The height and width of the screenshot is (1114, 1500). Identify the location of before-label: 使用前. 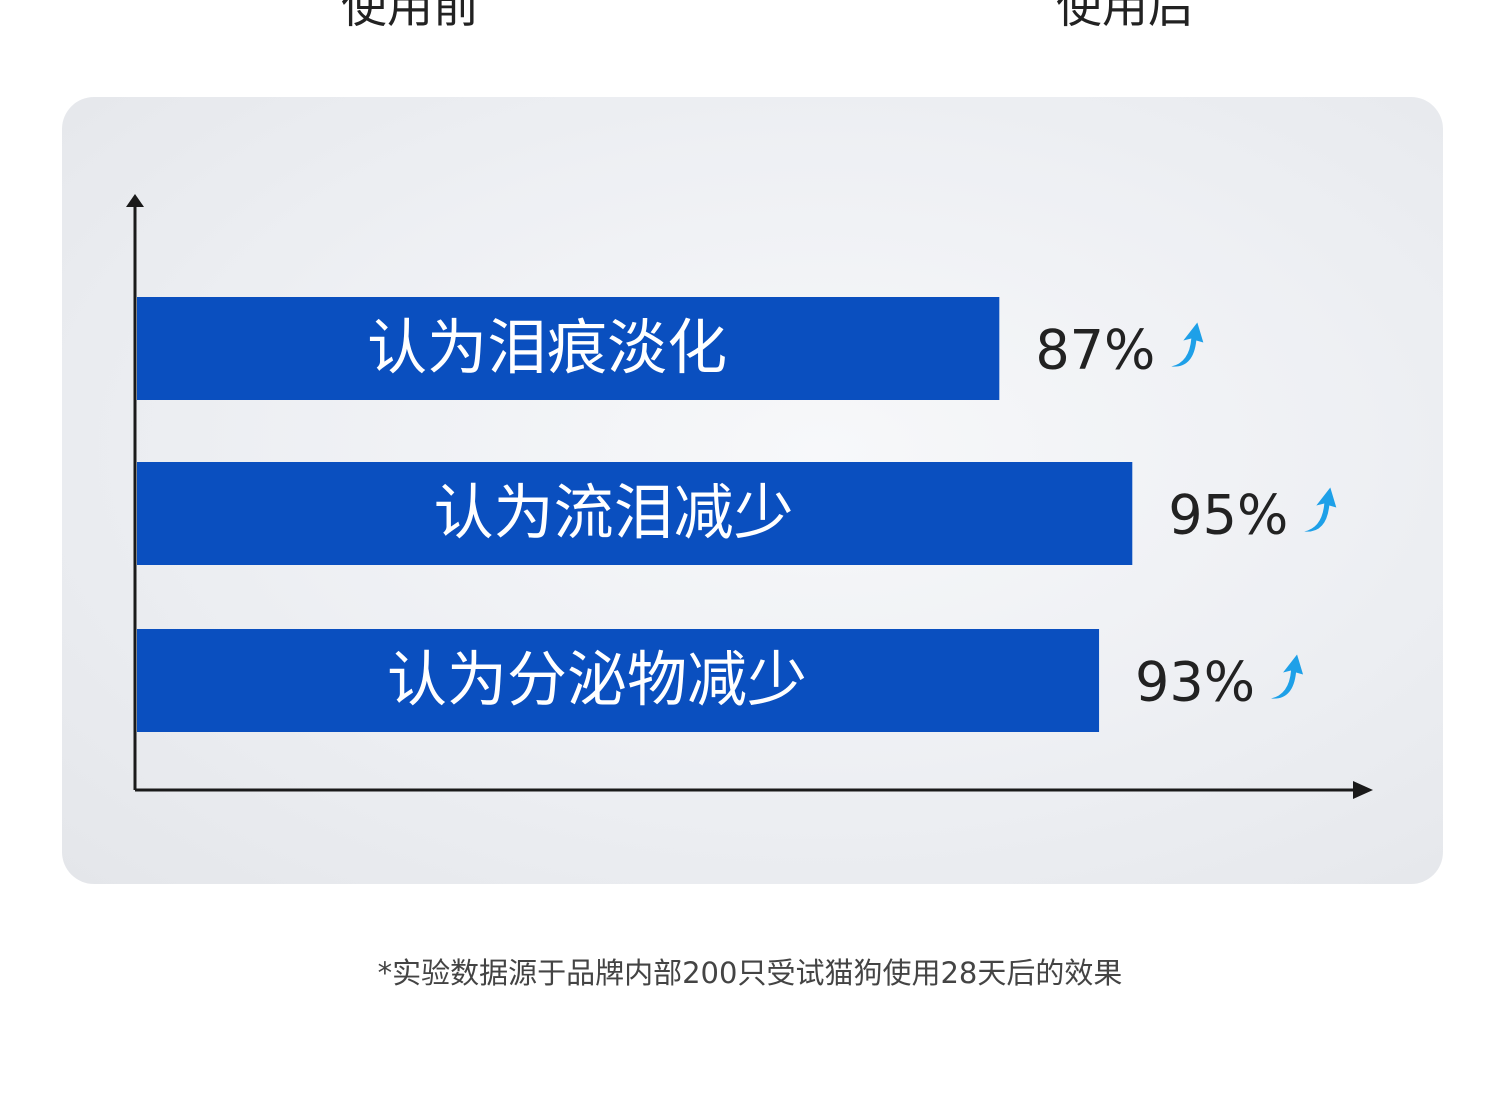
(410, 16).